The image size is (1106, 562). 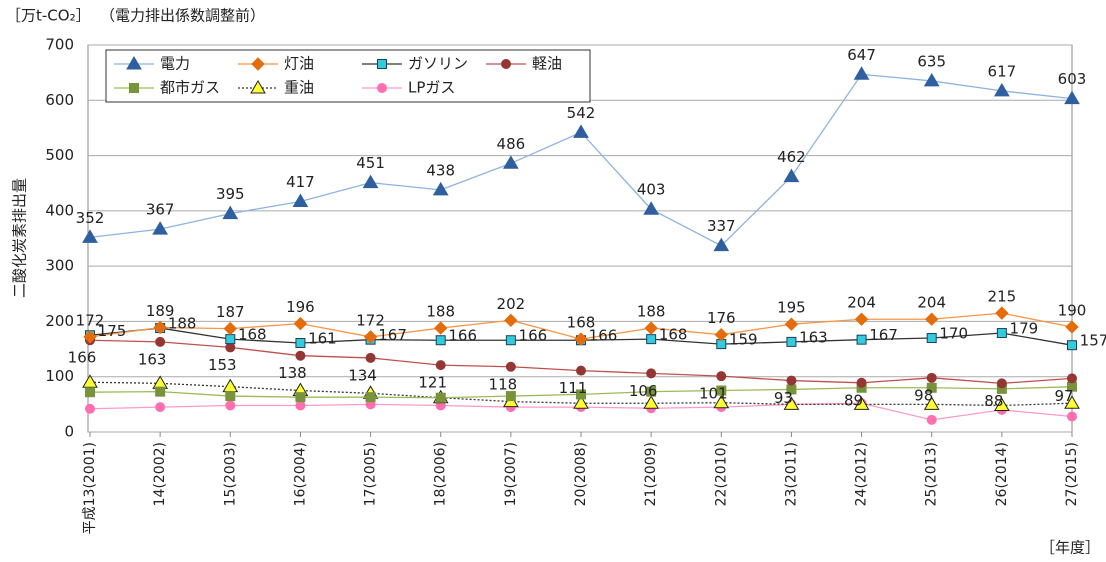 I want to click on data-label: 542, so click(x=581, y=113).